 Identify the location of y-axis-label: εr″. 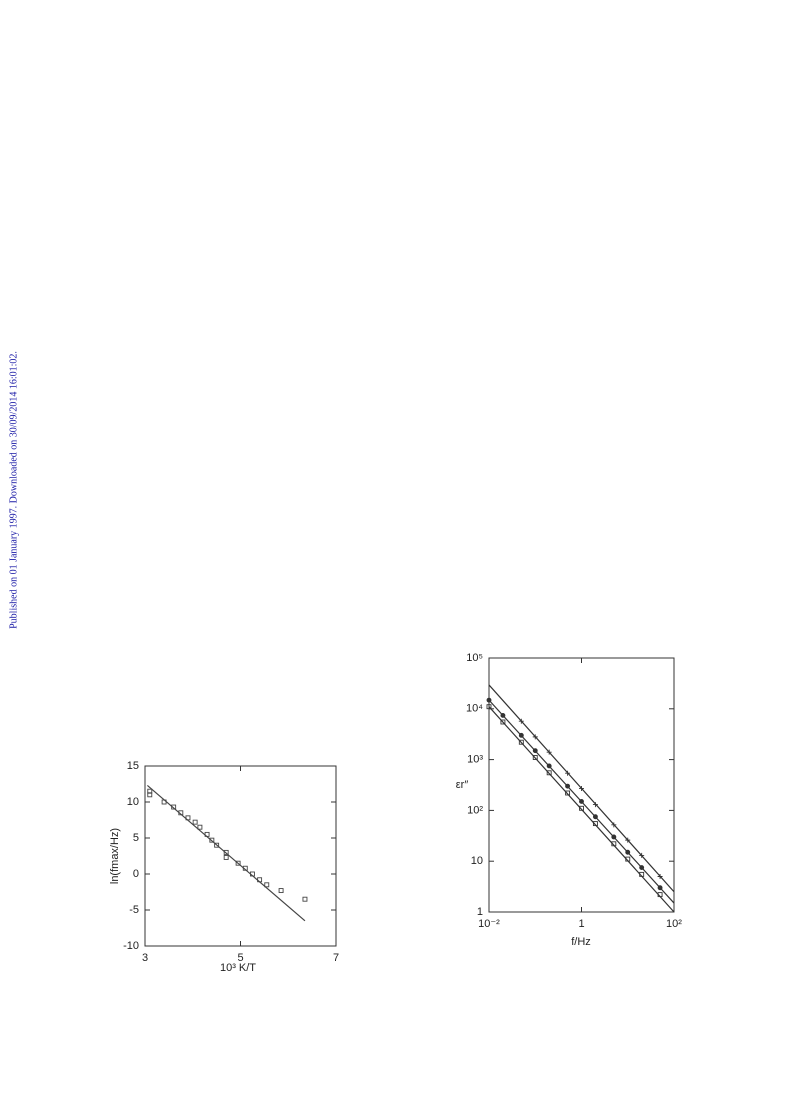
(462, 785).